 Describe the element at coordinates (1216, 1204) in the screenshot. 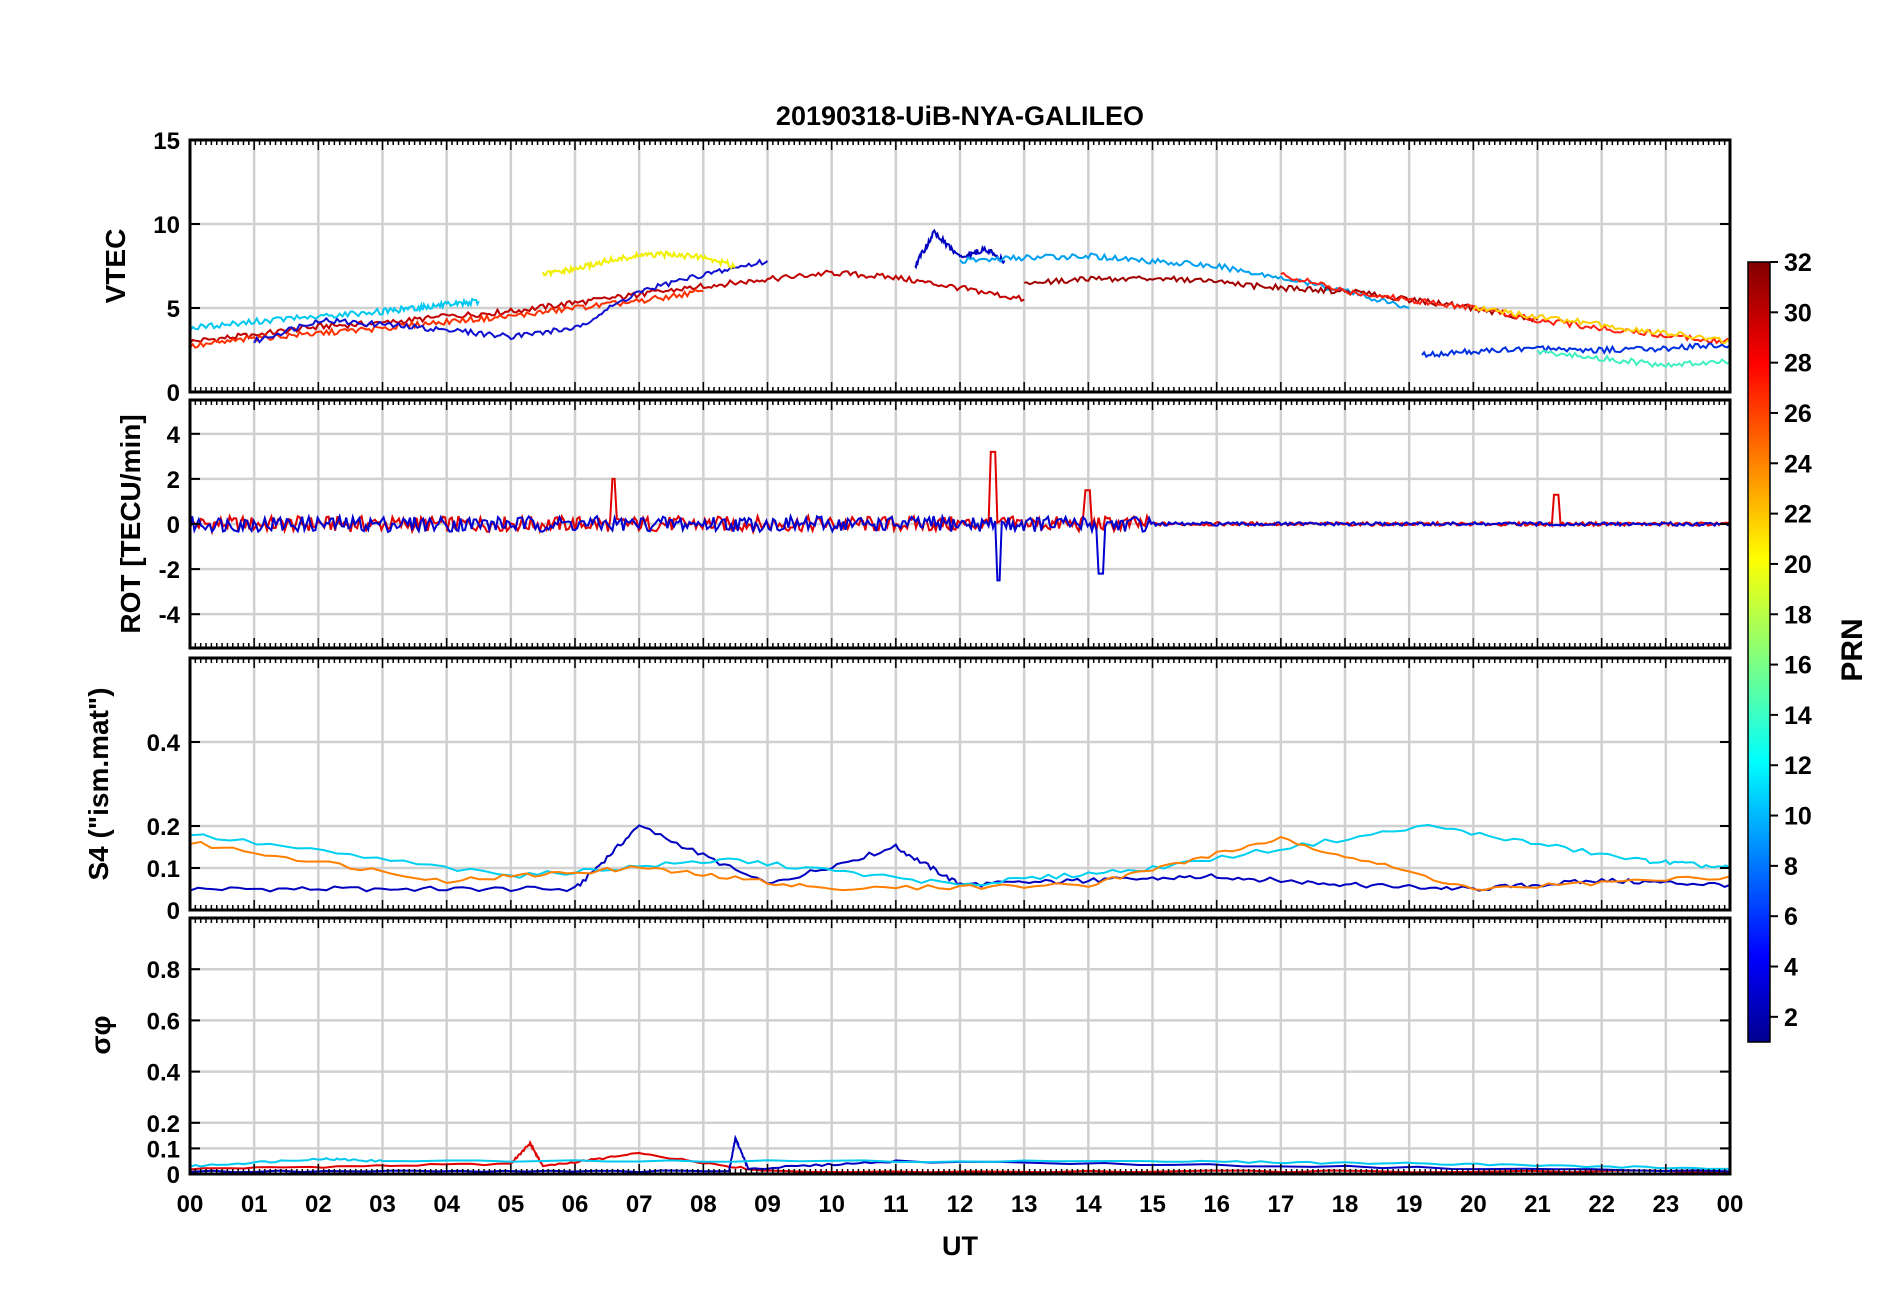

I see `x-tick-label: 16` at that location.